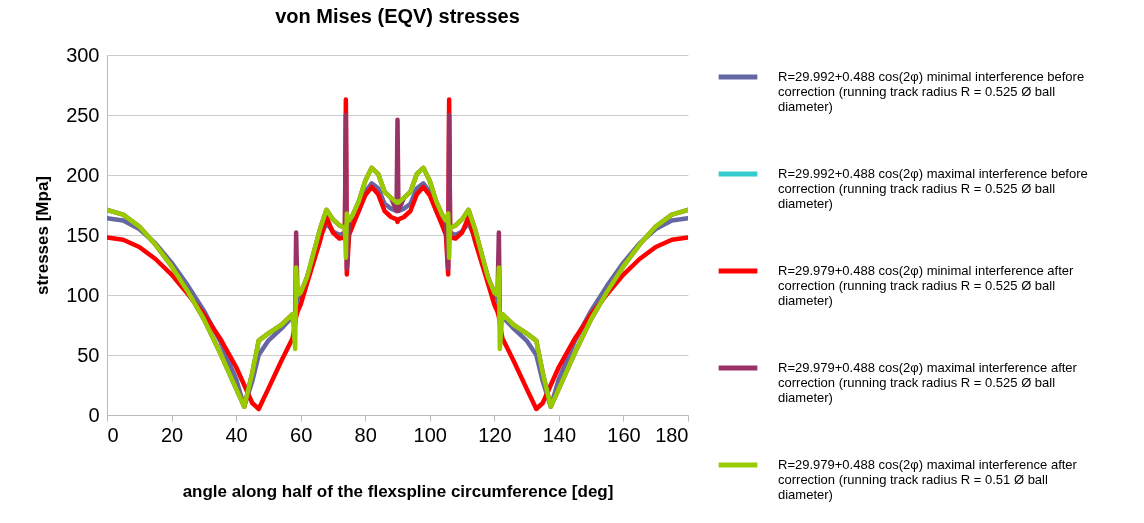 This screenshot has height=523, width=1144. Describe the element at coordinates (398, 491) in the screenshot. I see `x-axis-title: angle along half of the flexspline circumference [deg]` at that location.